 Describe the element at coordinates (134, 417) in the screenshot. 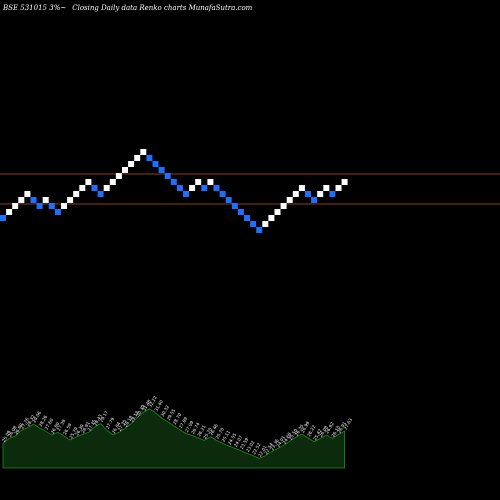

I see `value-label-22: 29.13` at that location.